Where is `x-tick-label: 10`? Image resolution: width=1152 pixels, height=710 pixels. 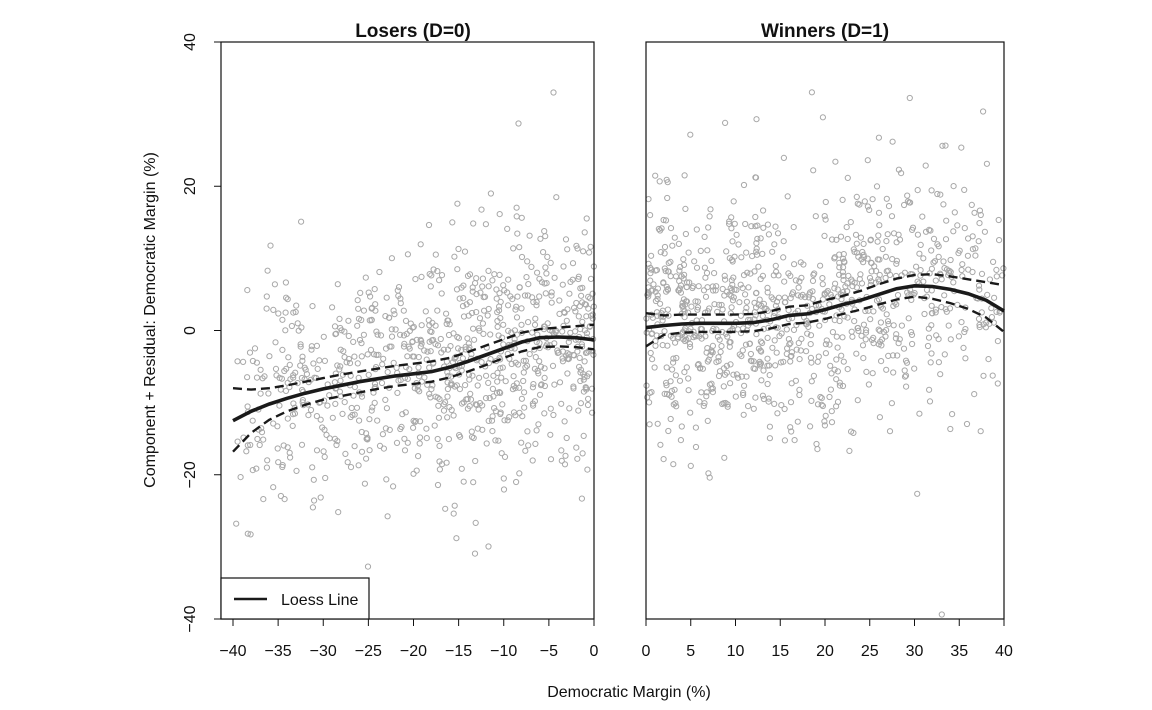 x-tick-label: 10 is located at coordinates (736, 651).